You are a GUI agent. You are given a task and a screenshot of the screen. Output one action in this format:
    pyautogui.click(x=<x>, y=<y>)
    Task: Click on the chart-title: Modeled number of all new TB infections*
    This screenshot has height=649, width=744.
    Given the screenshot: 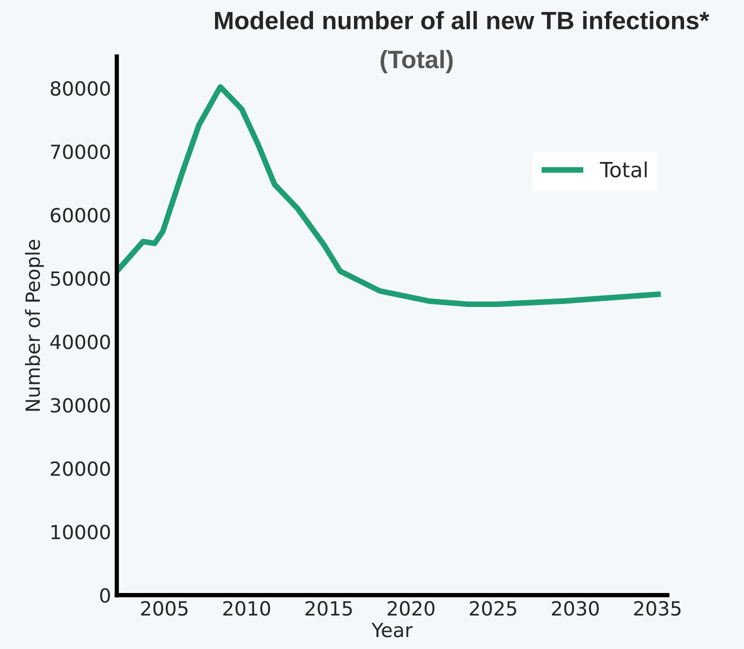 What is the action you would take?
    pyautogui.click(x=462, y=20)
    